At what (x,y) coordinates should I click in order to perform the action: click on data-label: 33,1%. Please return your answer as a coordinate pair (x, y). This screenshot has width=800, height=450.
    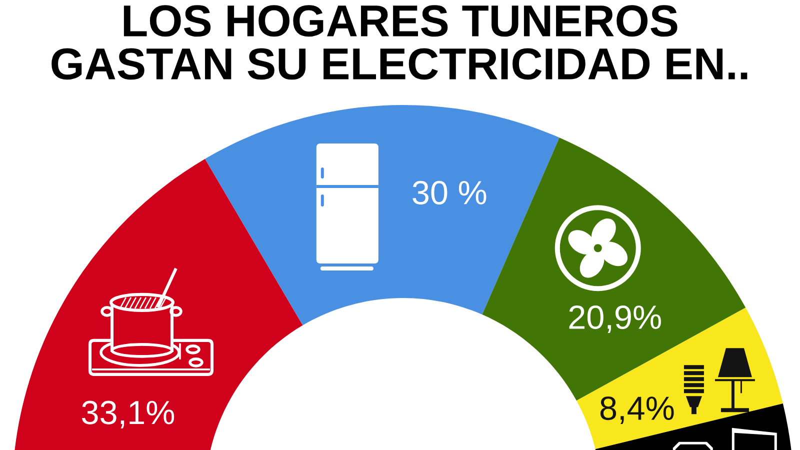
    Looking at the image, I should click on (128, 414).